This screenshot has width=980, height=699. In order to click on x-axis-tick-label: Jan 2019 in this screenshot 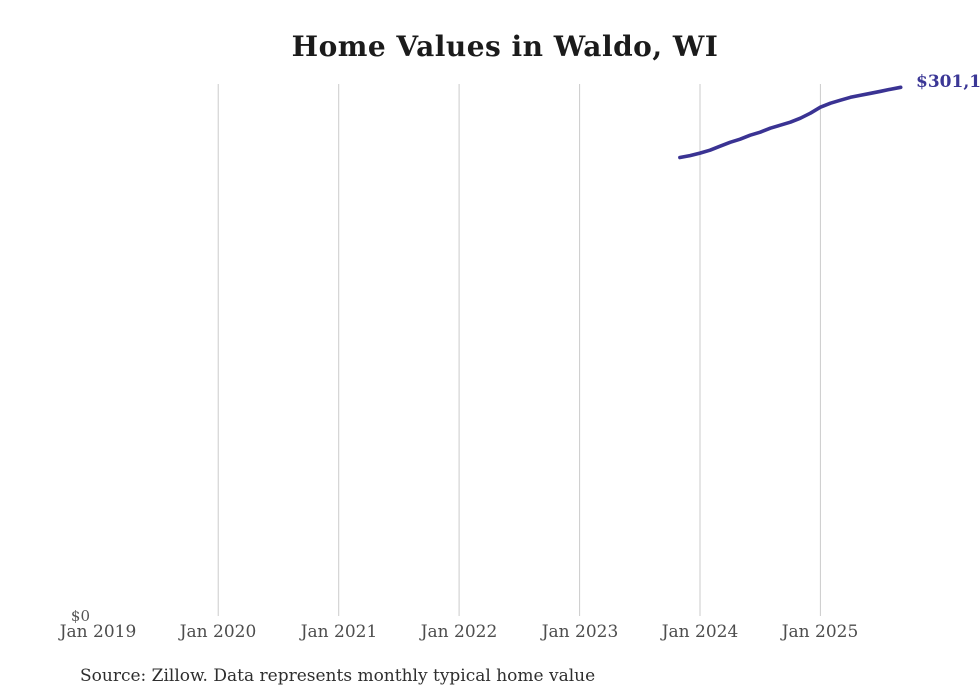, I will do `click(98, 632)`.